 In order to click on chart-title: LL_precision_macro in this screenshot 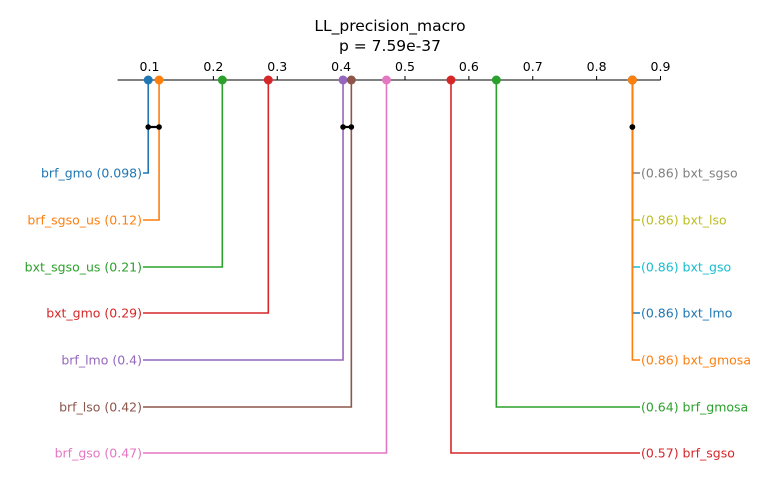, I will do `click(389, 26)`.